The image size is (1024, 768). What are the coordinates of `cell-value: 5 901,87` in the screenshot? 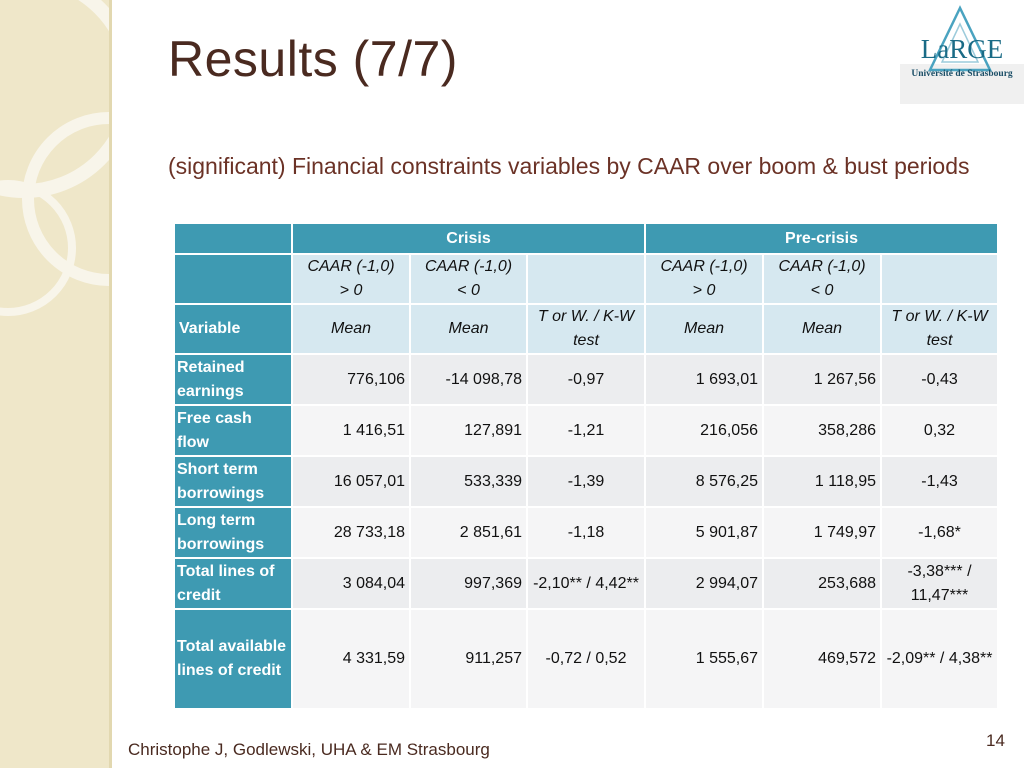 It's located at (704, 532).